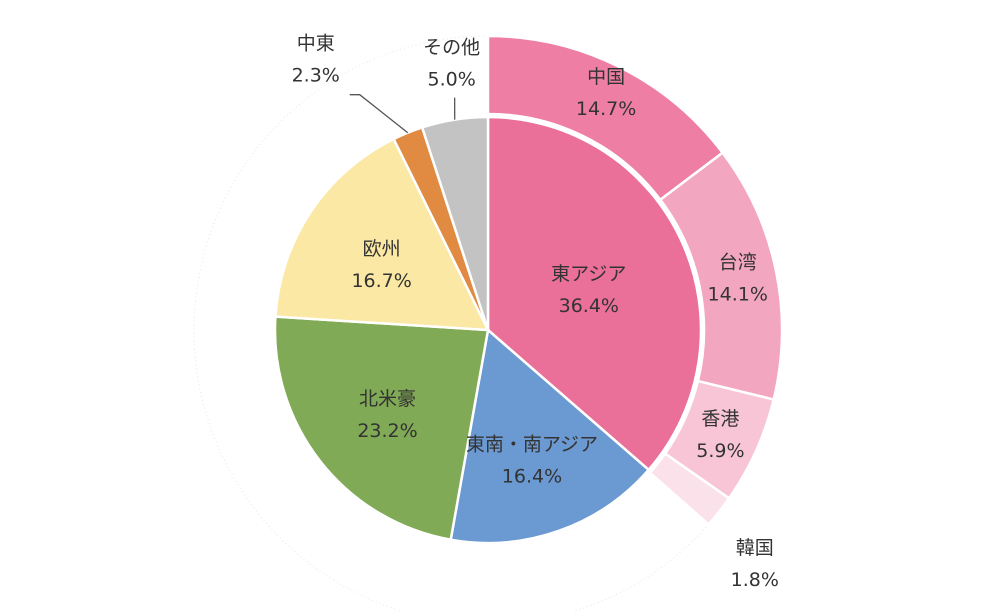 The height and width of the screenshot is (616, 1000). I want to click on outer-3-value-label: 1.8%, so click(755, 580).